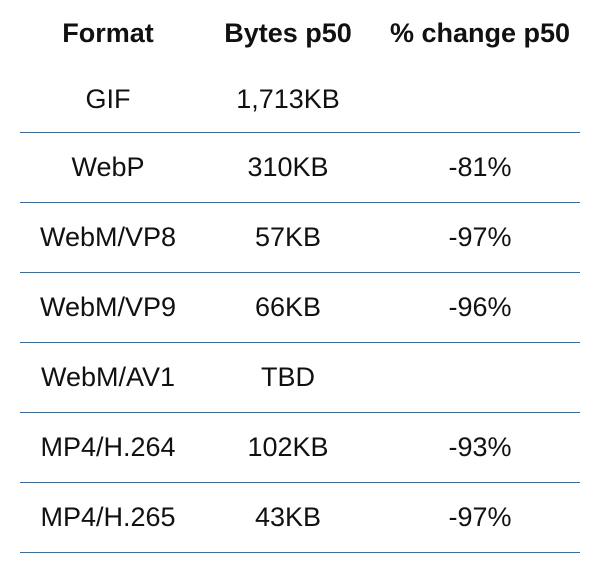 The height and width of the screenshot is (572, 606). I want to click on cell-change: -93%, so click(480, 447).